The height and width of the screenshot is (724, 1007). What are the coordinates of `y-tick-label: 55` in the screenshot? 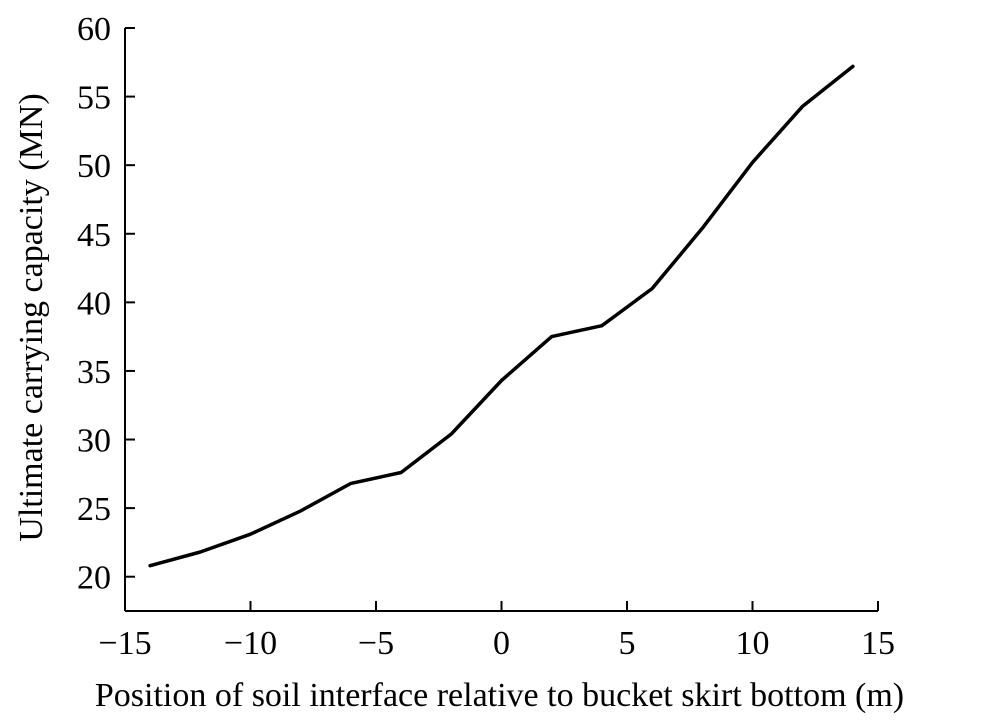 It's located at (94, 98).